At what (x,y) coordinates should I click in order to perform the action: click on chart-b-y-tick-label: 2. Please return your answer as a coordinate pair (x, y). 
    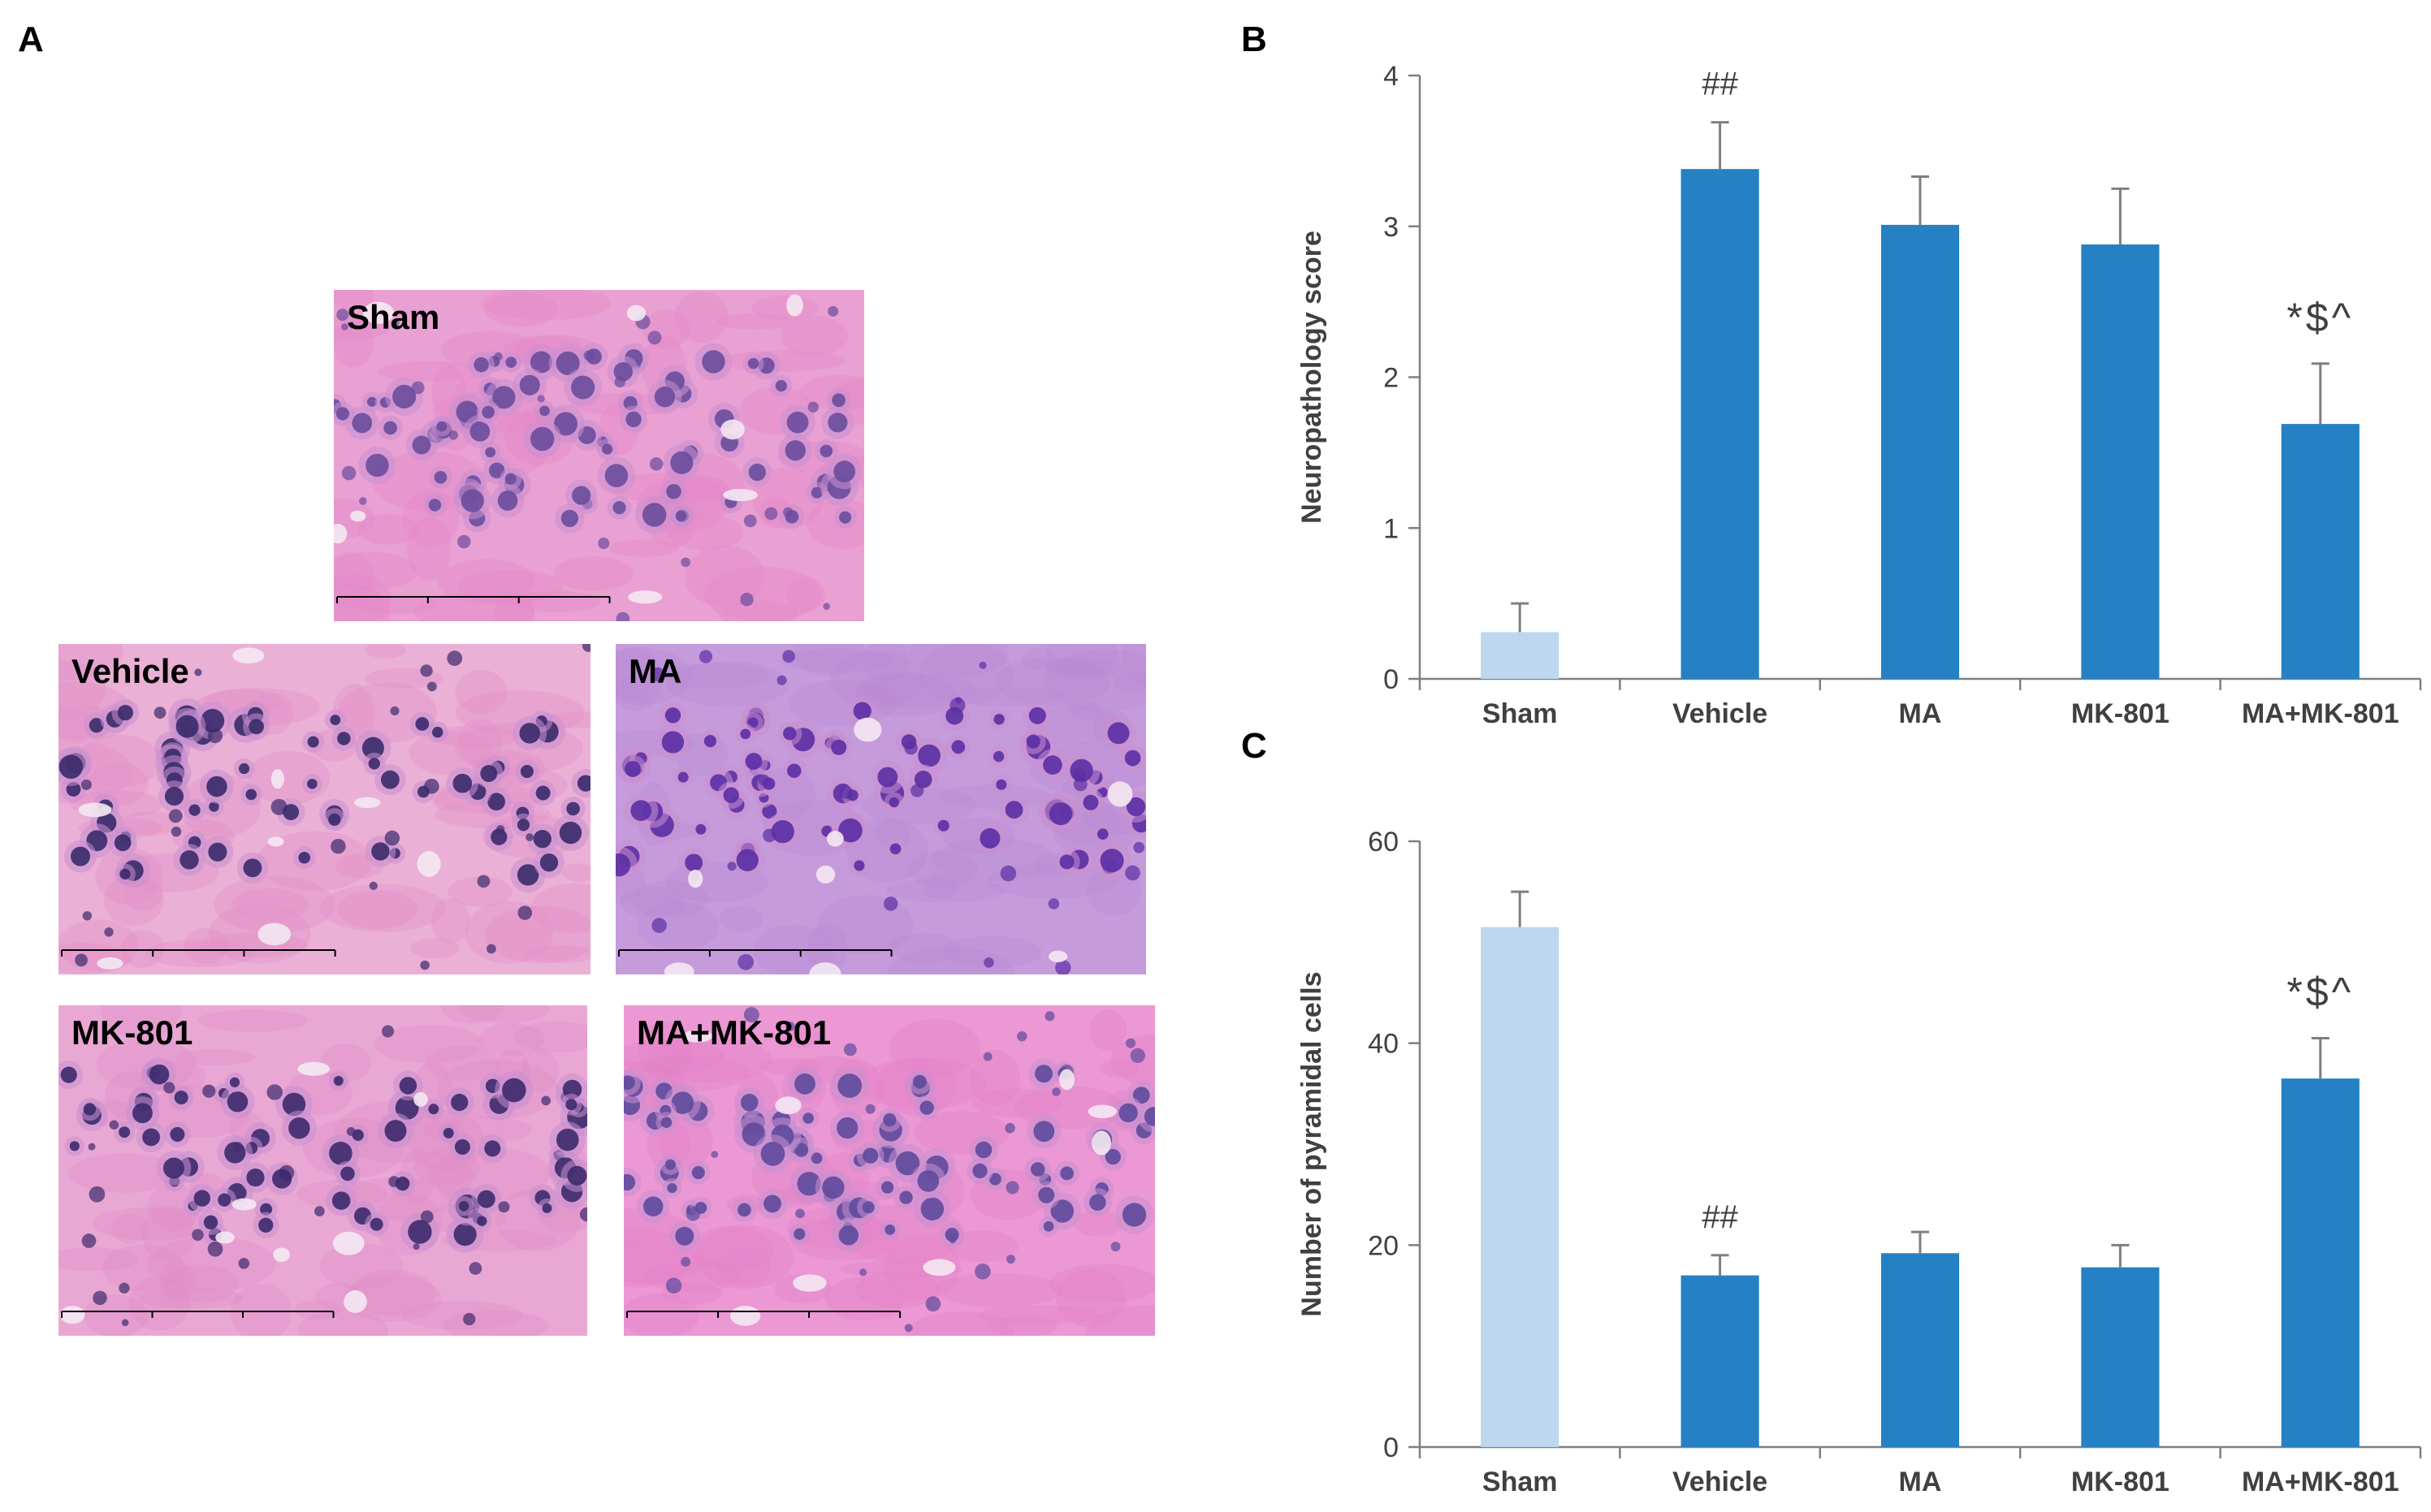
    Looking at the image, I should click on (1391, 378).